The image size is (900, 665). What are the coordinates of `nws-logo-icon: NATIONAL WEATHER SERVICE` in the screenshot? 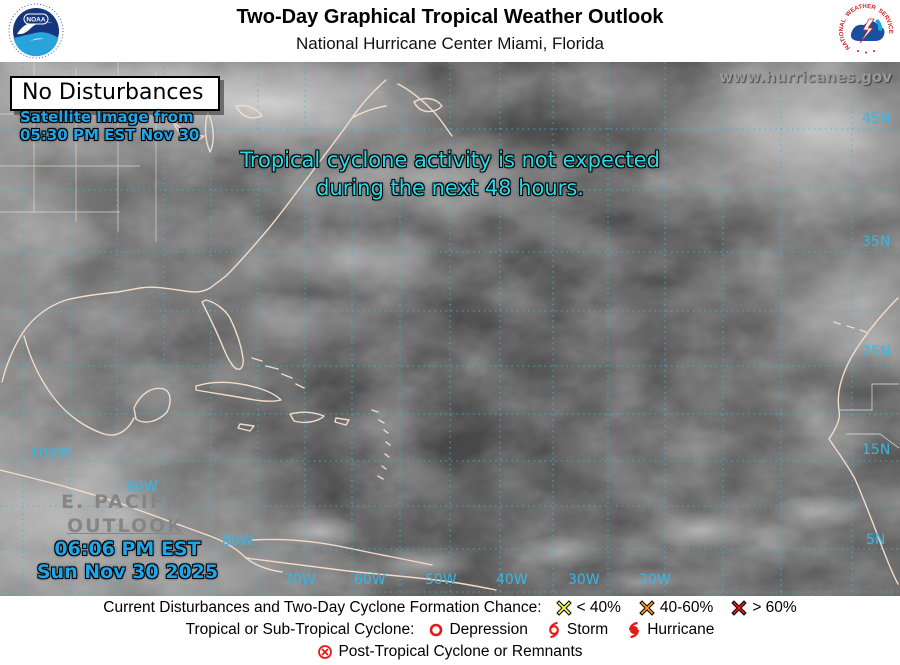 It's located at (866, 31).